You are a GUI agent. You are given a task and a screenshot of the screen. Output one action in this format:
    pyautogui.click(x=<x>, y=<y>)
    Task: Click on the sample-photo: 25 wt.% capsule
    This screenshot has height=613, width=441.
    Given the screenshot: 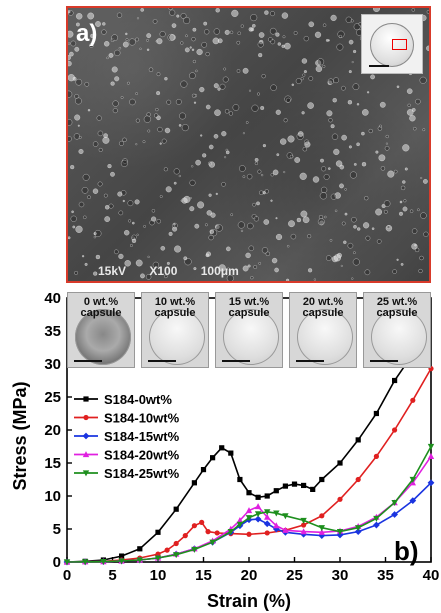 What is the action you would take?
    pyautogui.click(x=397, y=330)
    